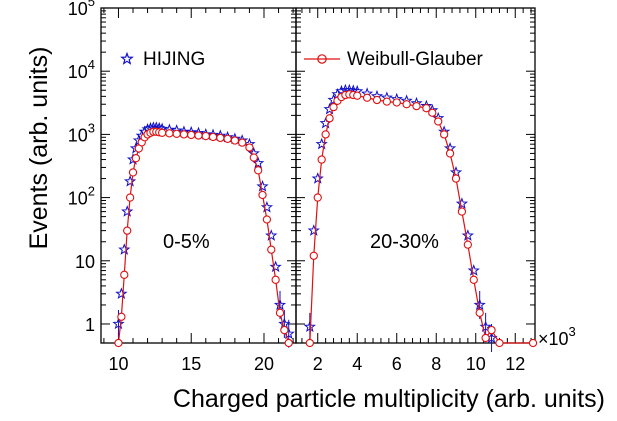 Image resolution: width=617 pixels, height=421 pixels. I want to click on y-tick-label: 10, so click(85, 262).